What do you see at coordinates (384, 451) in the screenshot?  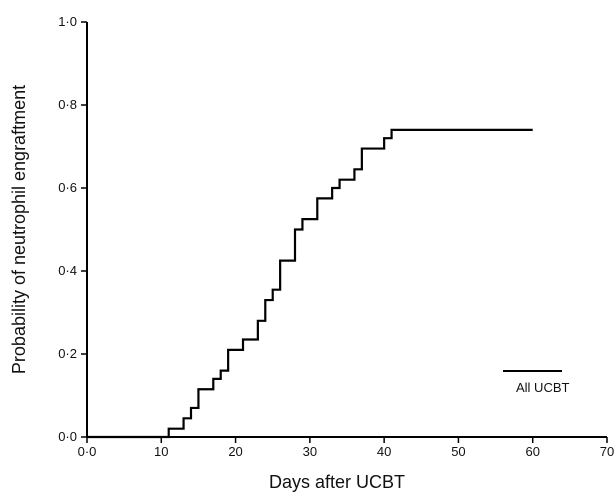 I see `x-tick-label: 40` at bounding box center [384, 451].